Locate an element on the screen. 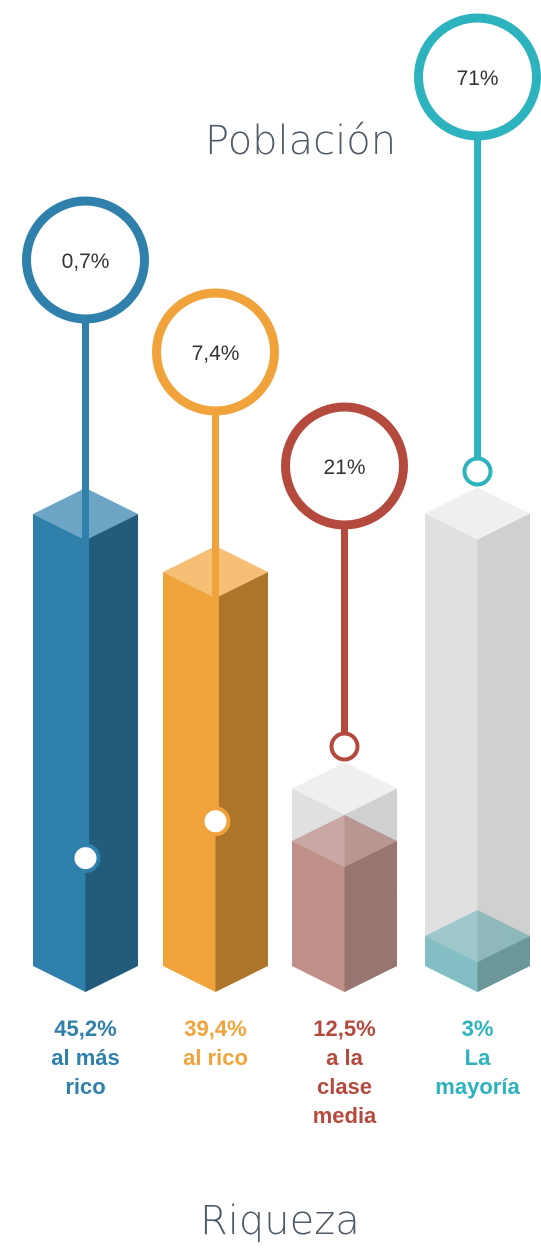 The height and width of the screenshot is (1254, 541). wealth-bar-0-front-face is located at coordinates (59, 753).